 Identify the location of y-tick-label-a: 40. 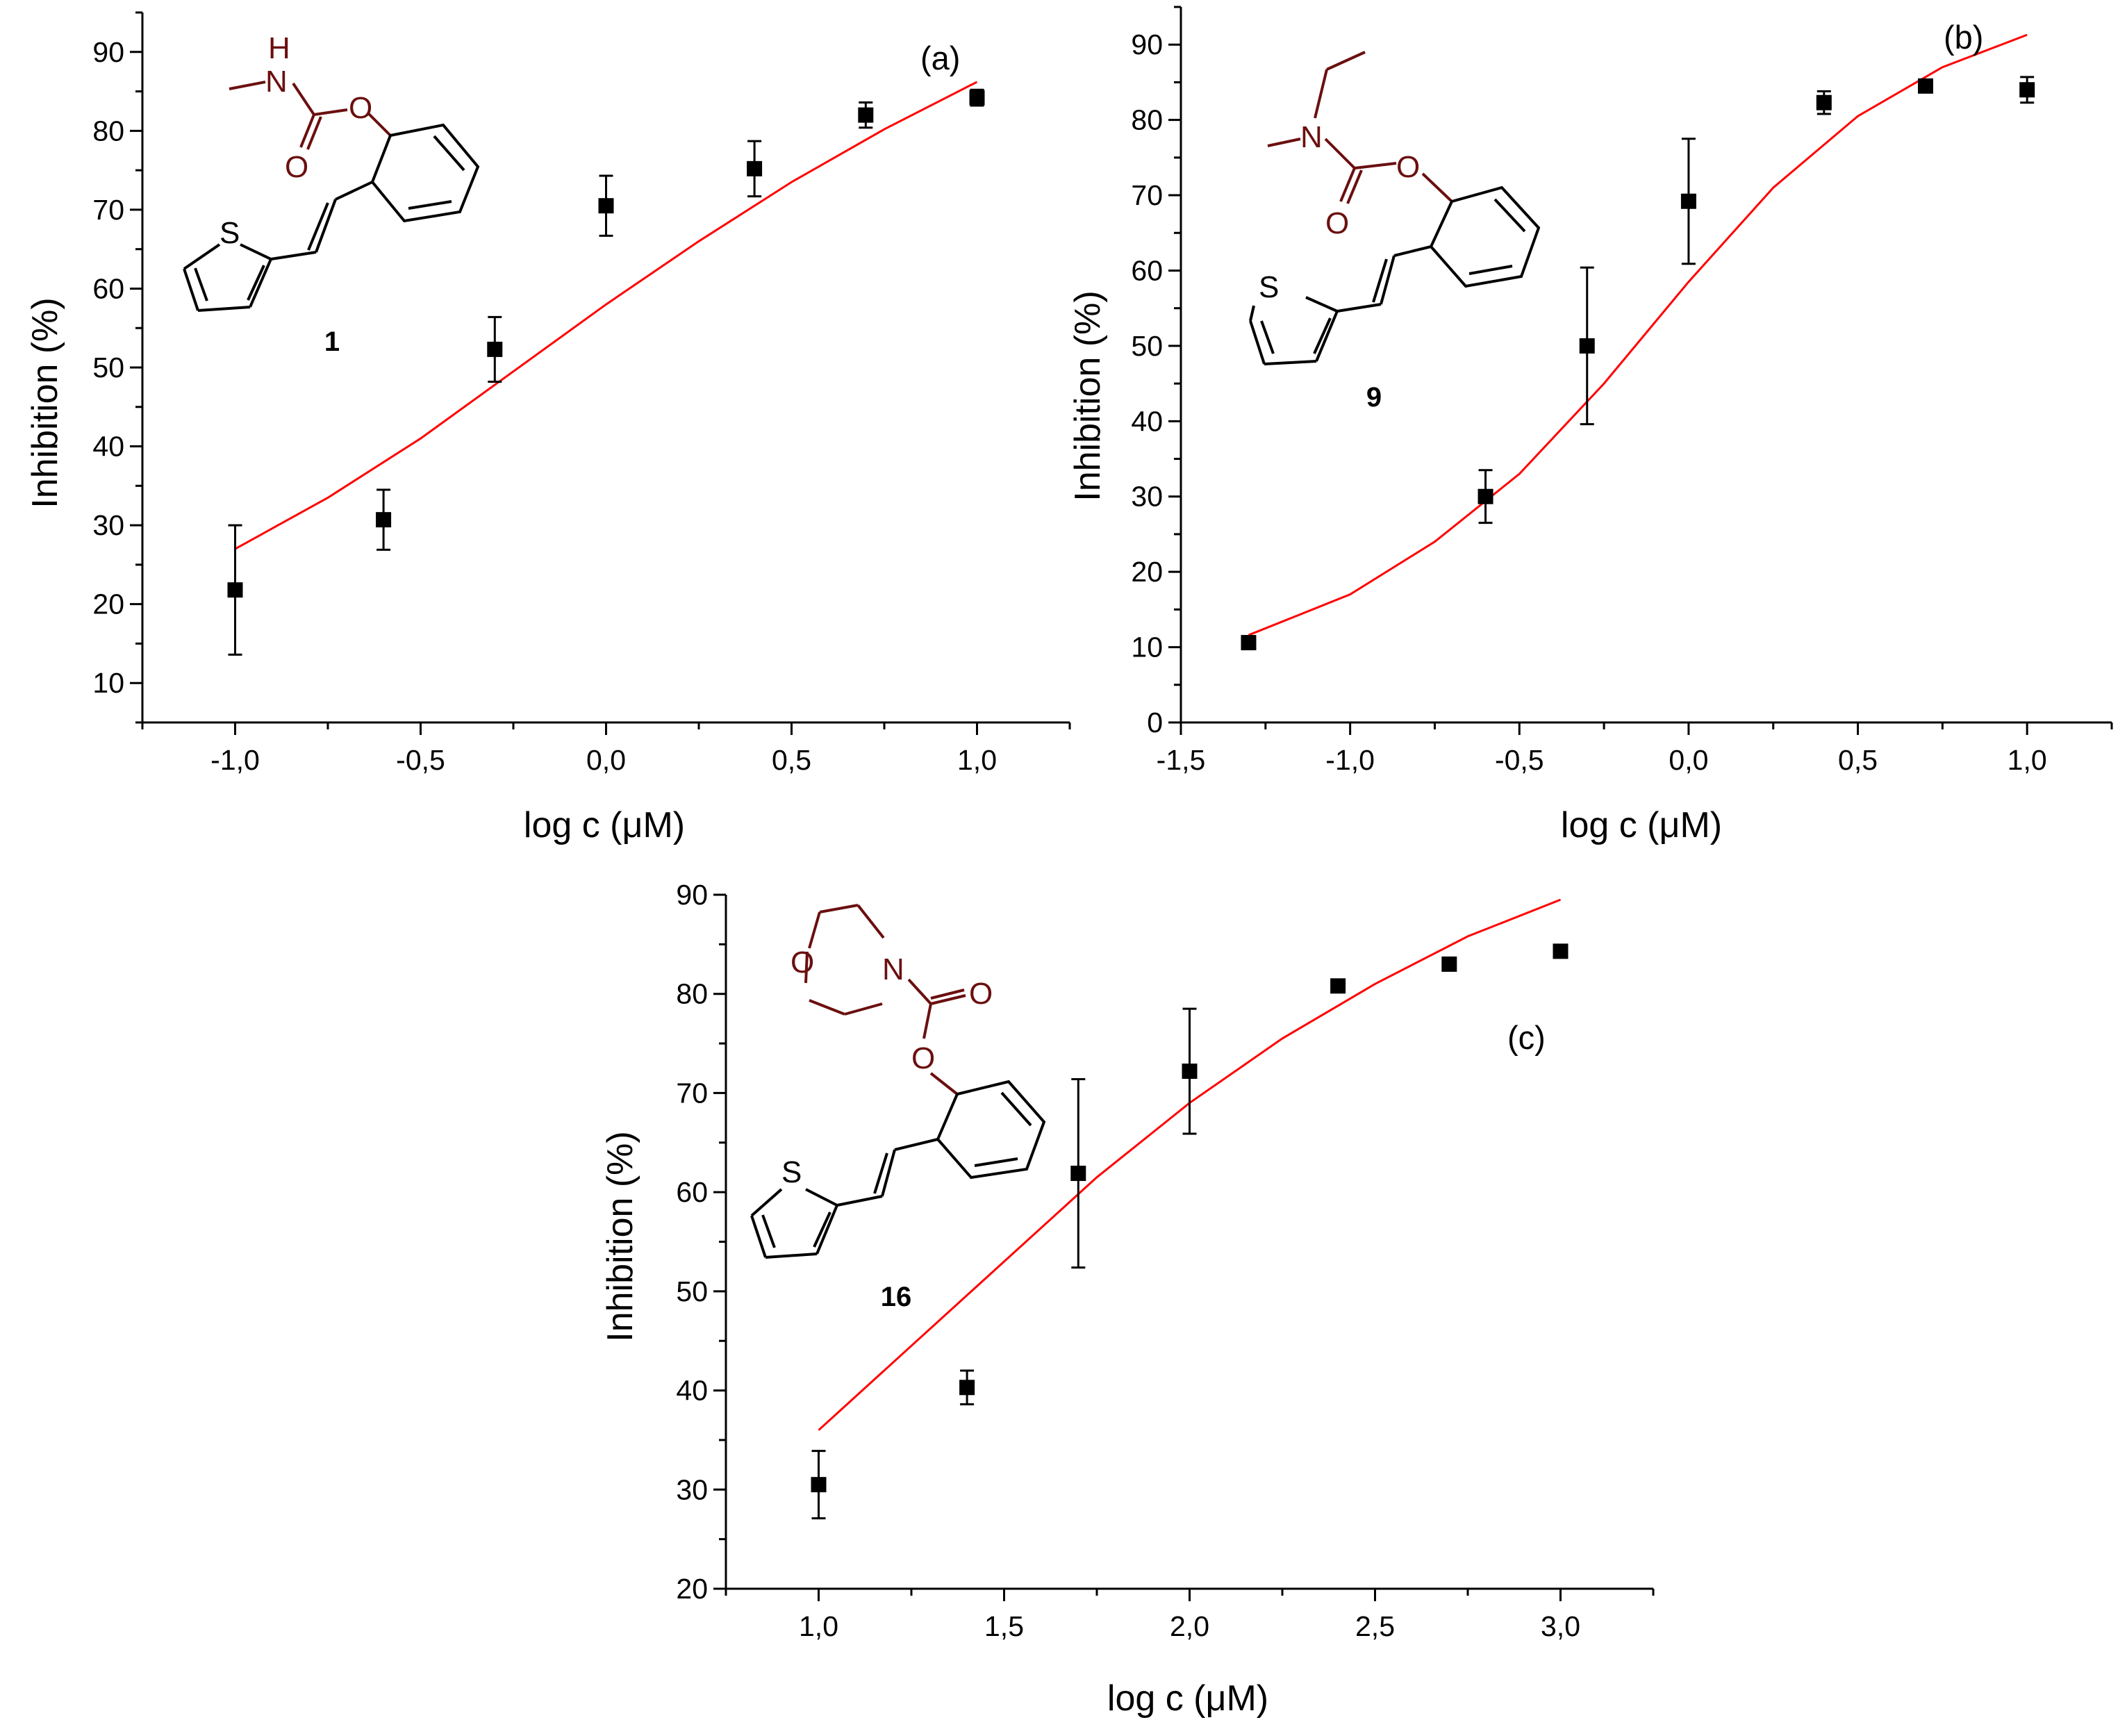
(108, 447).